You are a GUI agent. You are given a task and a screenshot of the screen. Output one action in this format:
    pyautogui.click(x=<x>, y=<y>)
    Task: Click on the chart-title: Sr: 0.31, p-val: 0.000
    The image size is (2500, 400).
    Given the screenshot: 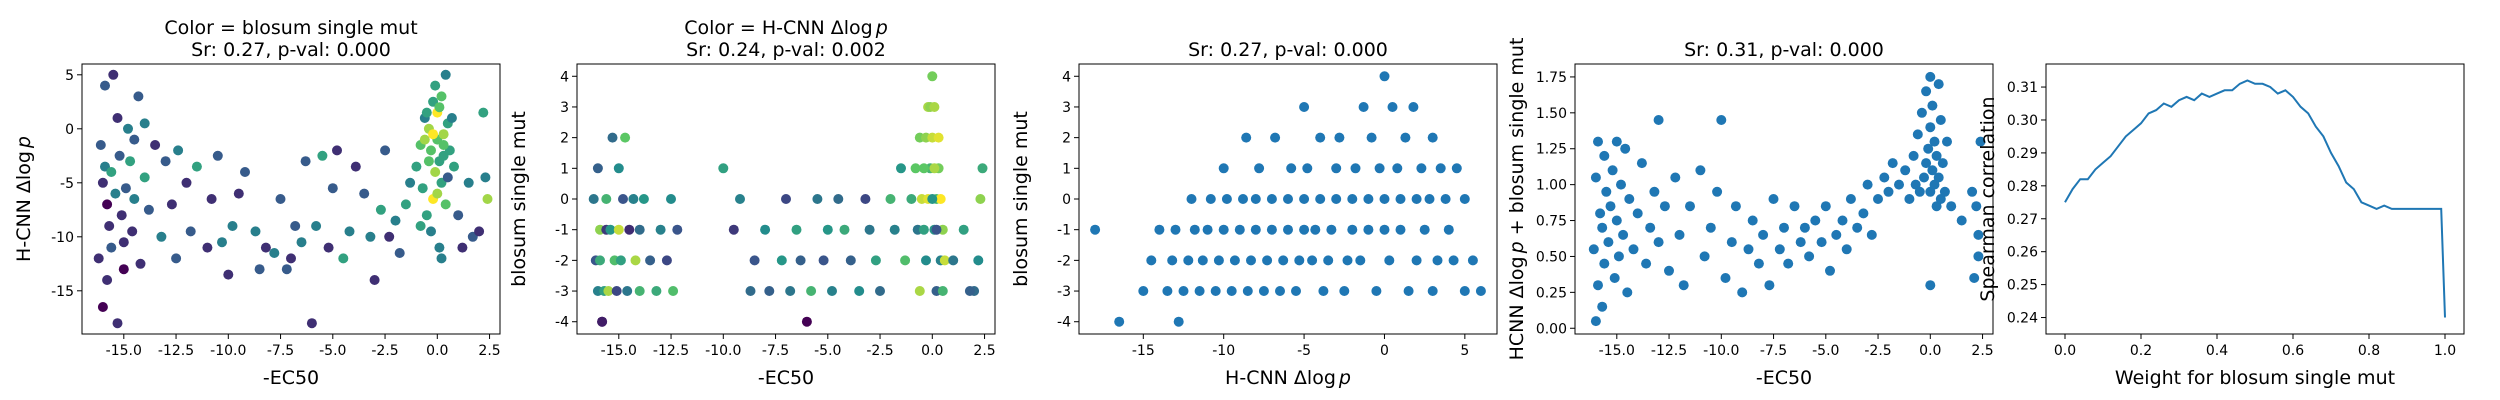 What is the action you would take?
    pyautogui.click(x=1784, y=50)
    